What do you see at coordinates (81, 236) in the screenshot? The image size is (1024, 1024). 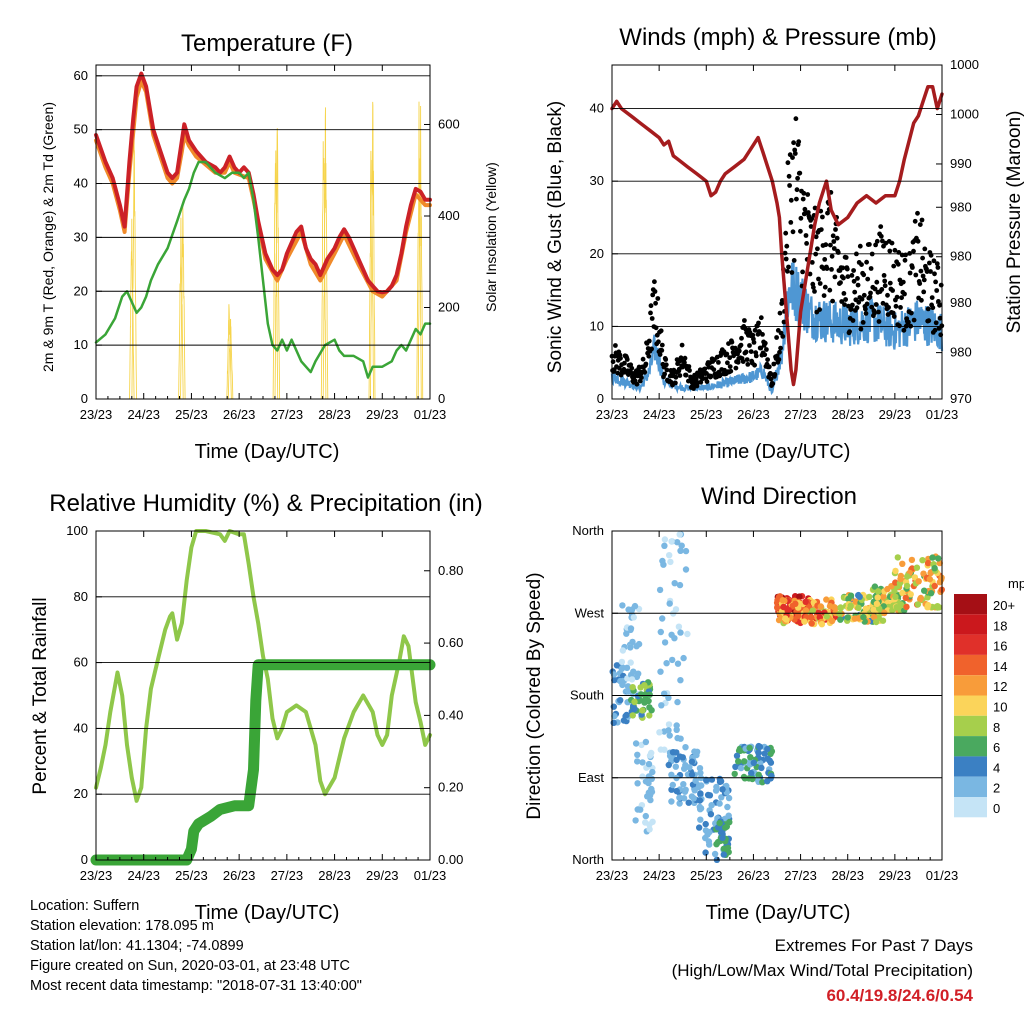 I see `temperature-ytick-label: 30` at bounding box center [81, 236].